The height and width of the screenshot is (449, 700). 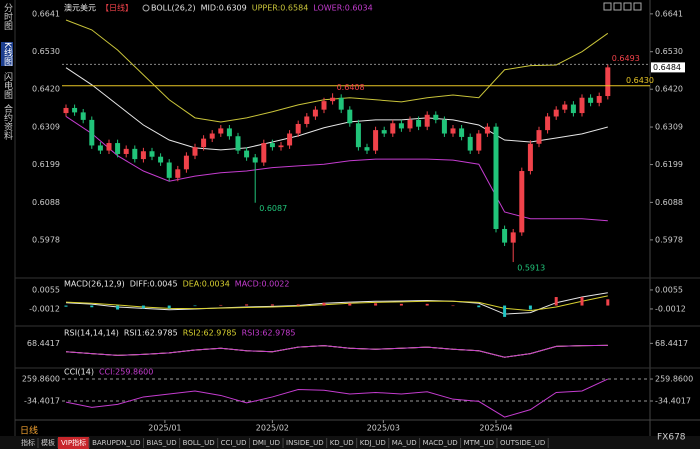 I want to click on legend-icon, so click(x=146, y=8).